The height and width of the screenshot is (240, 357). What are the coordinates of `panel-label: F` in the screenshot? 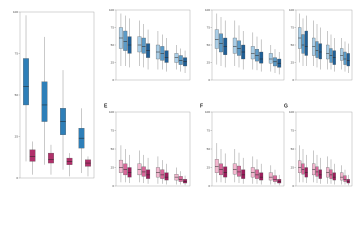 It's located at (201, 106).